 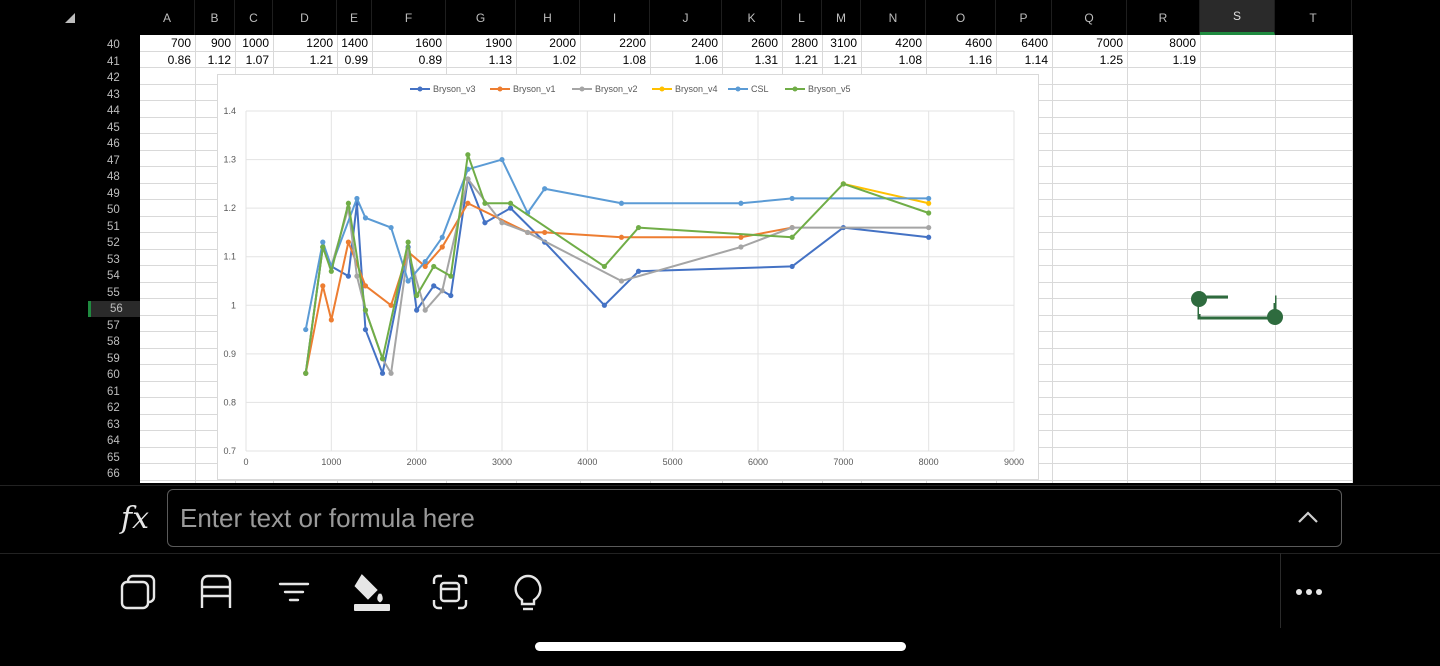 I want to click on row-header-42: 42, so click(x=113, y=78).